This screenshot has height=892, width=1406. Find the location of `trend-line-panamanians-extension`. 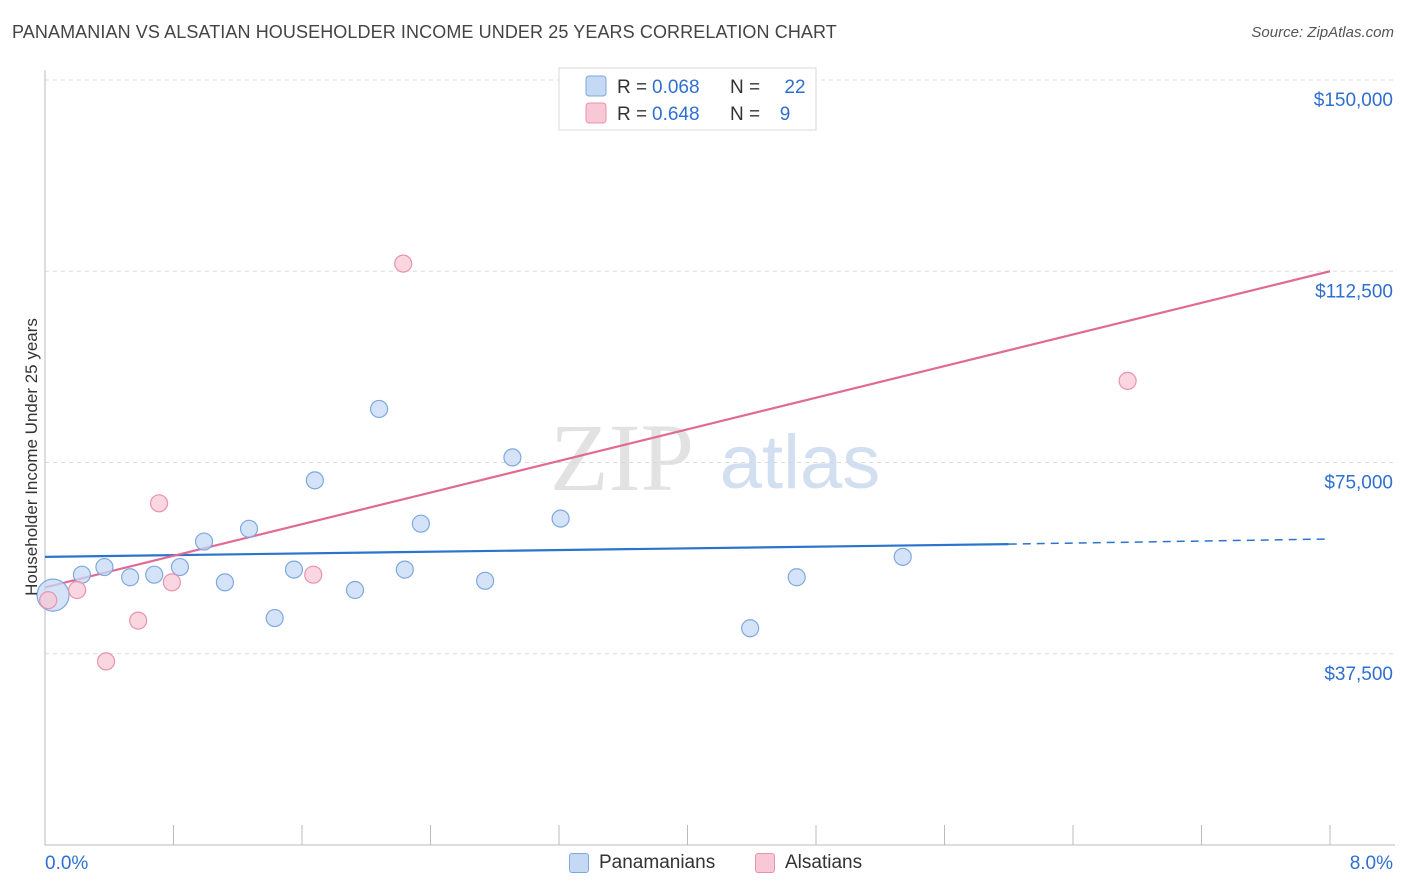

trend-line-panamanians-extension is located at coordinates (1169, 541).